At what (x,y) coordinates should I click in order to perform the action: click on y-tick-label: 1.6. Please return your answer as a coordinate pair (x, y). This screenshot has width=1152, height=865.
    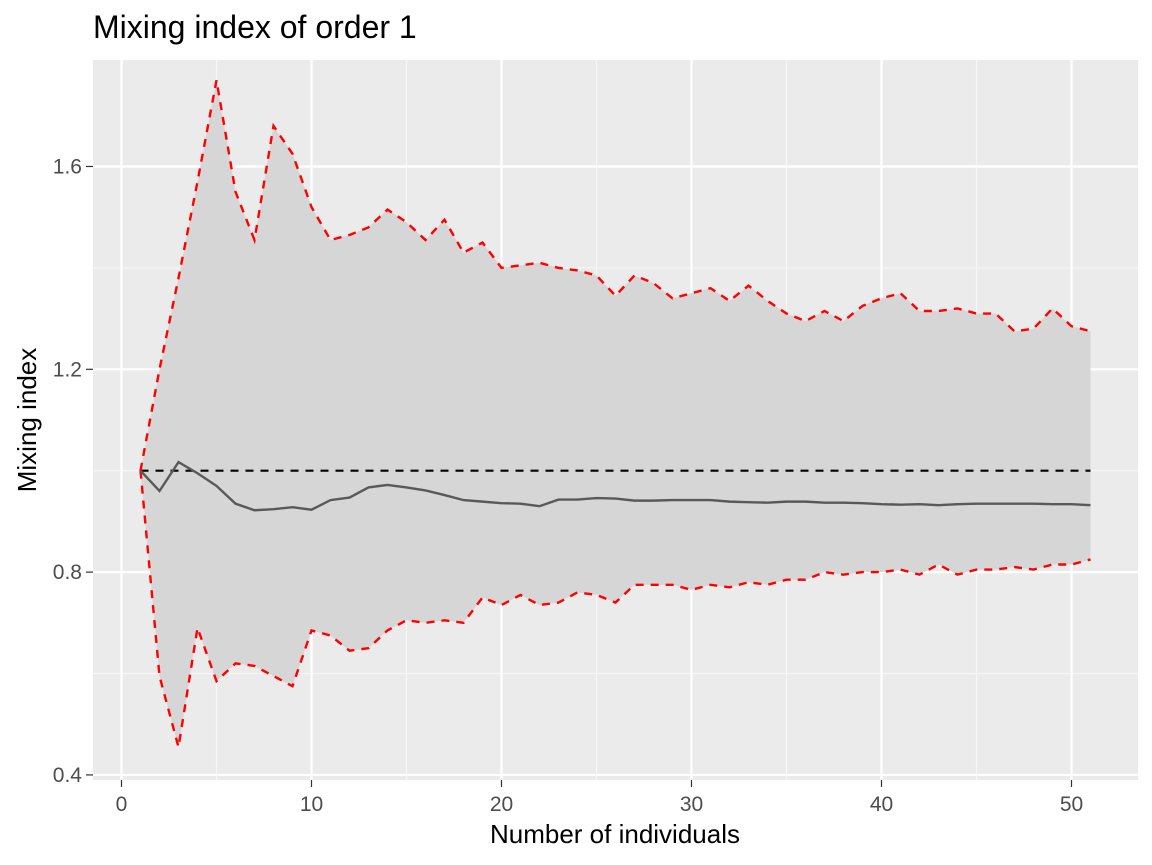
    Looking at the image, I should click on (67, 166).